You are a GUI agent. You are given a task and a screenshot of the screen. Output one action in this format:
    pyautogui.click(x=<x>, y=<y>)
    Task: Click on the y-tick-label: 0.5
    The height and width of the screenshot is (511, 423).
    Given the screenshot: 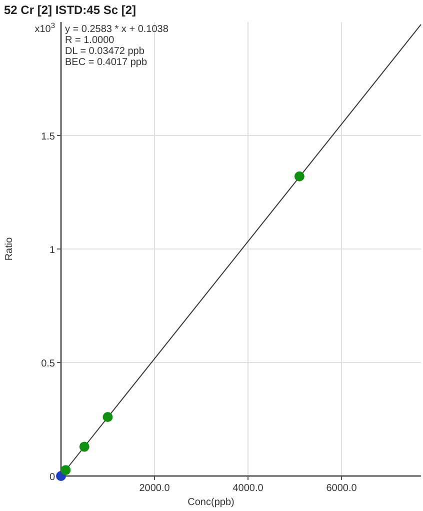 What is the action you would take?
    pyautogui.click(x=48, y=364)
    